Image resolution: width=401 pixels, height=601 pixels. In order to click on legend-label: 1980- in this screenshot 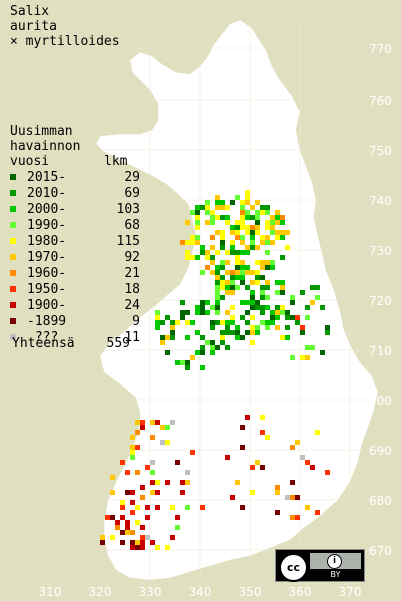, I will do `click(47, 241)`.